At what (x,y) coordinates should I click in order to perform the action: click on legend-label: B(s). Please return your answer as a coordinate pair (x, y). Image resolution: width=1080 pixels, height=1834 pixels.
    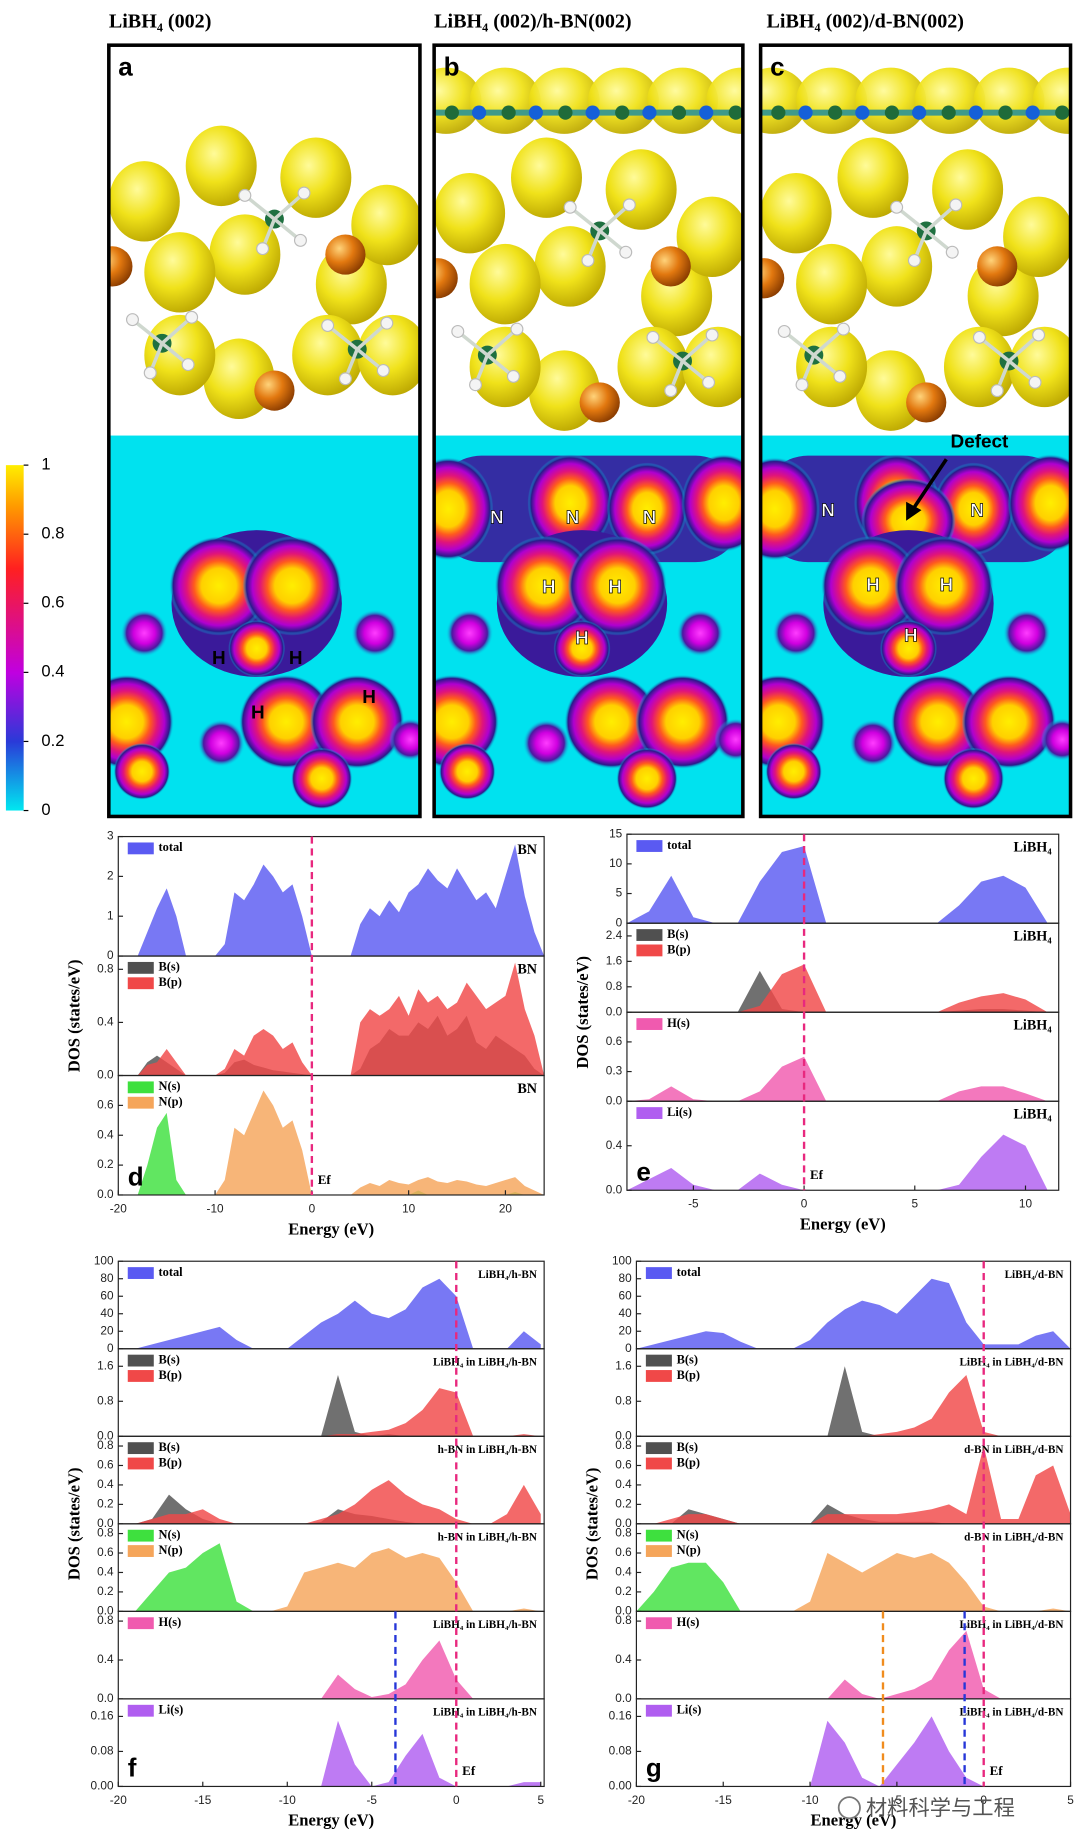
    Looking at the image, I should click on (687, 1447).